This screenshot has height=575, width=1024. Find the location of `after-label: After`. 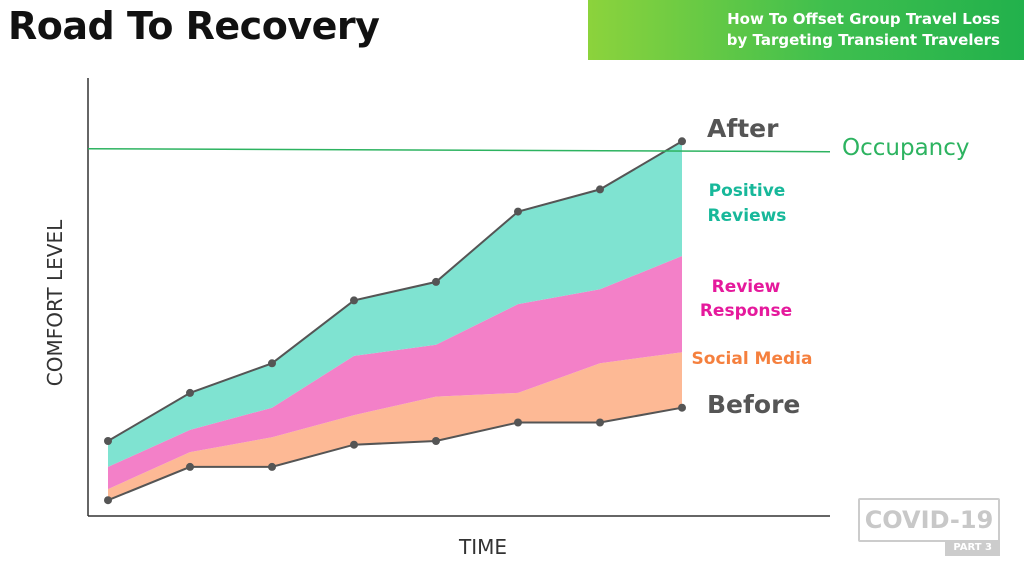

after-label: After is located at coordinates (743, 128).